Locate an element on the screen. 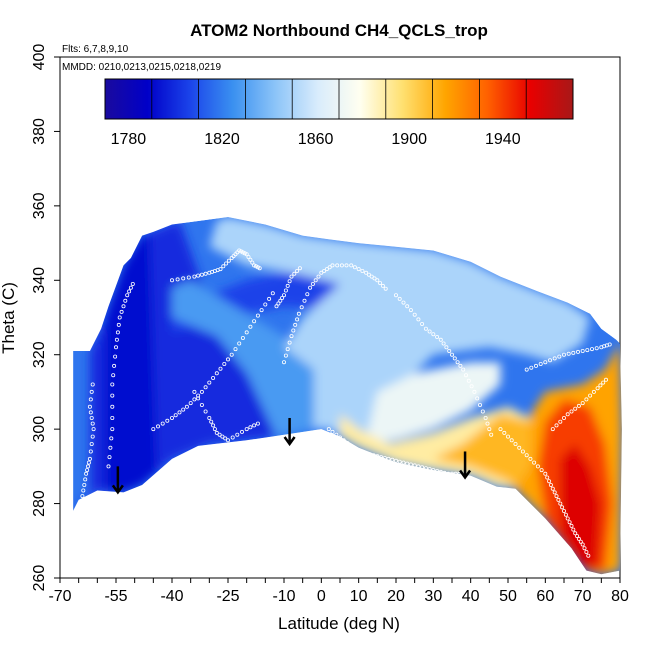  y-tick-label: 280 is located at coordinates (39, 503).